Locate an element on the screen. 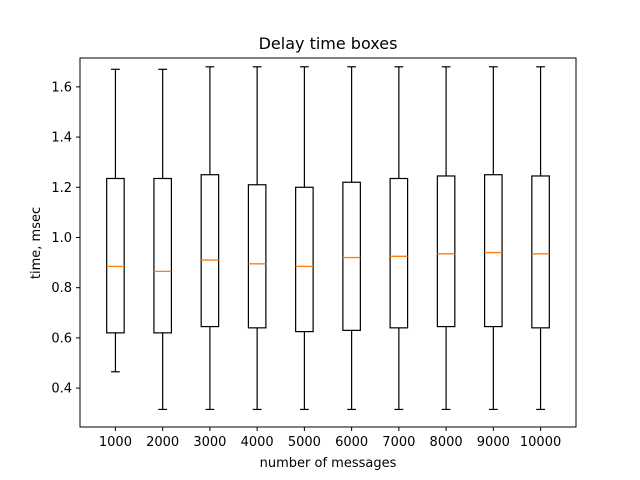 The width and height of the screenshot is (640, 480). x-axis-label: number of messages is located at coordinates (328, 463).